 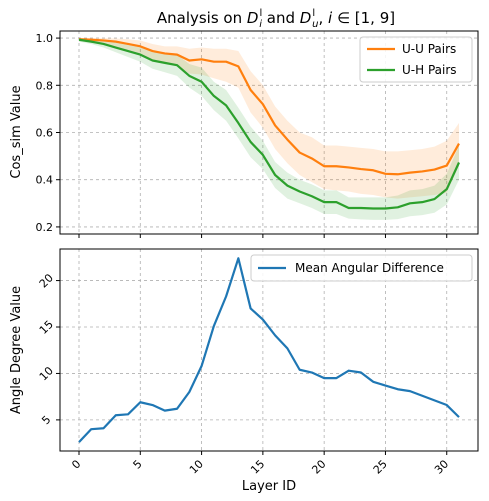 I want to click on bottom-y-axis-title: Angle Degree Value, so click(x=16, y=350).